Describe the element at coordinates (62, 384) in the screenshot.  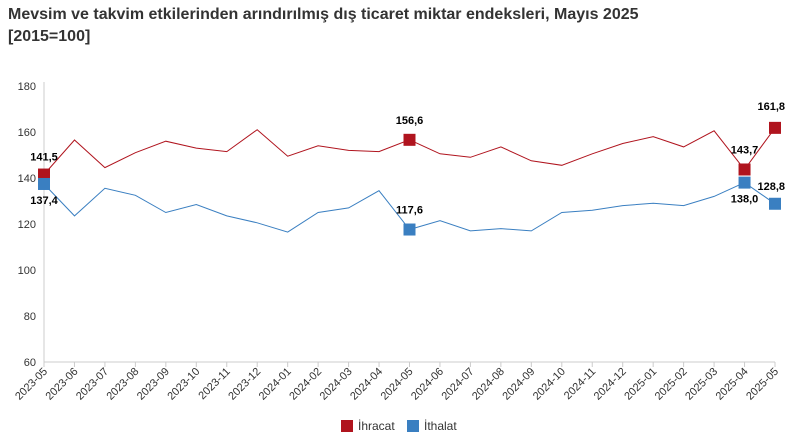
I see `x-tick-label: 2023-06` at that location.